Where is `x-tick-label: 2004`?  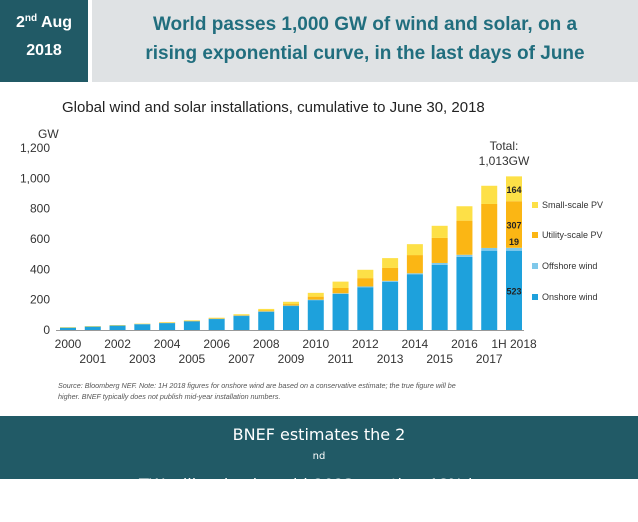 x-tick-label: 2004 is located at coordinates (167, 344).